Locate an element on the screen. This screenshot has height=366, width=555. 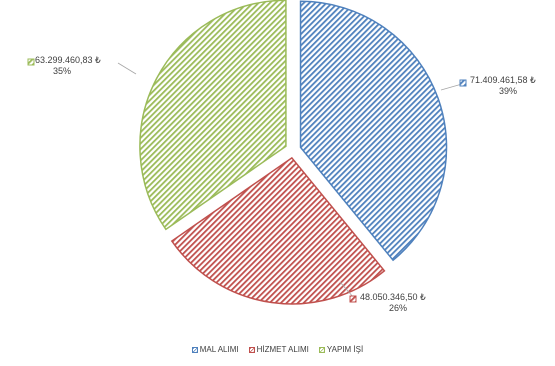
data-label-marker-mal-alimi is located at coordinates (463, 83).